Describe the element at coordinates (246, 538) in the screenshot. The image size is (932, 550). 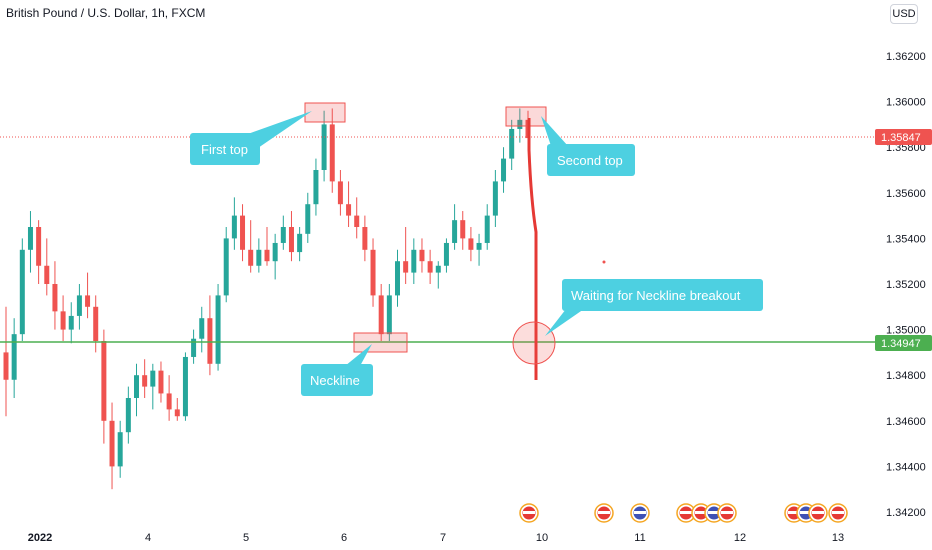
I see `x-tick-label: 5` at that location.